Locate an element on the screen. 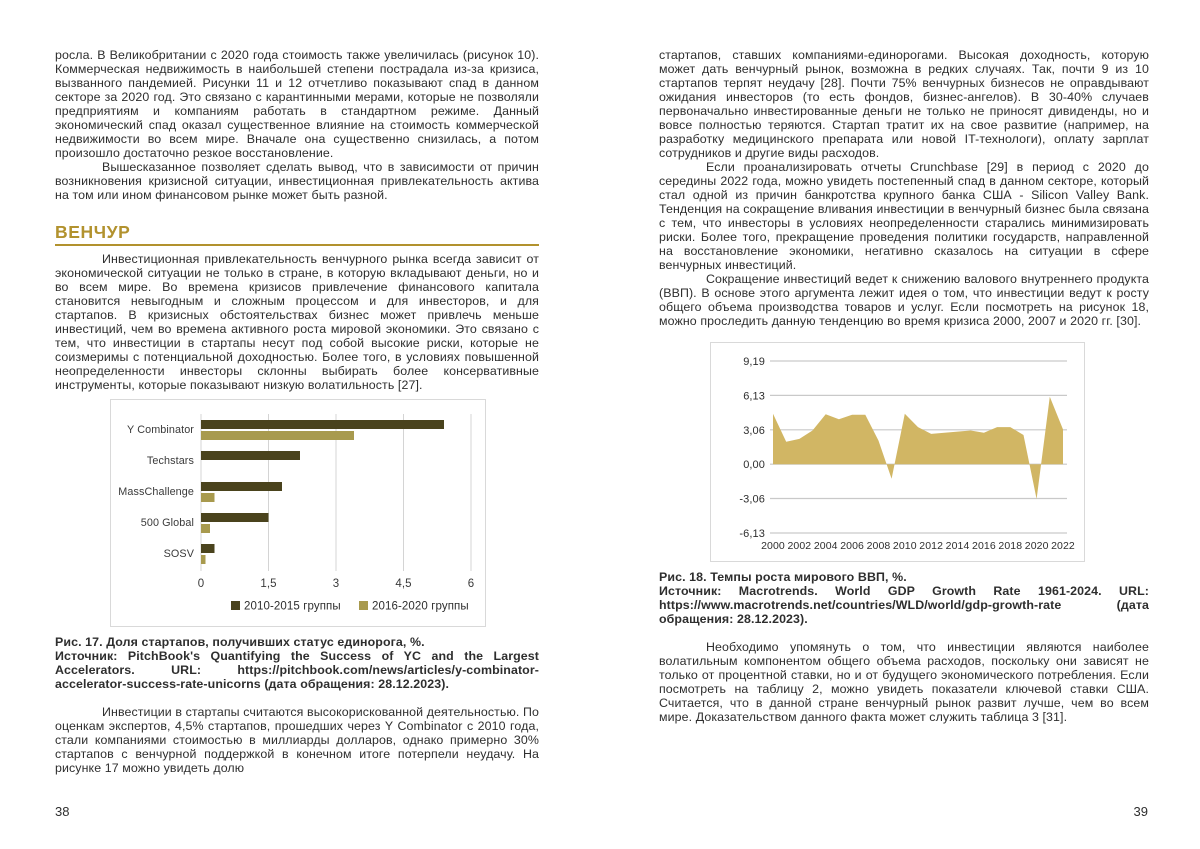 The width and height of the screenshot is (1200, 849). svg-text: 2010 is located at coordinates (905, 546).